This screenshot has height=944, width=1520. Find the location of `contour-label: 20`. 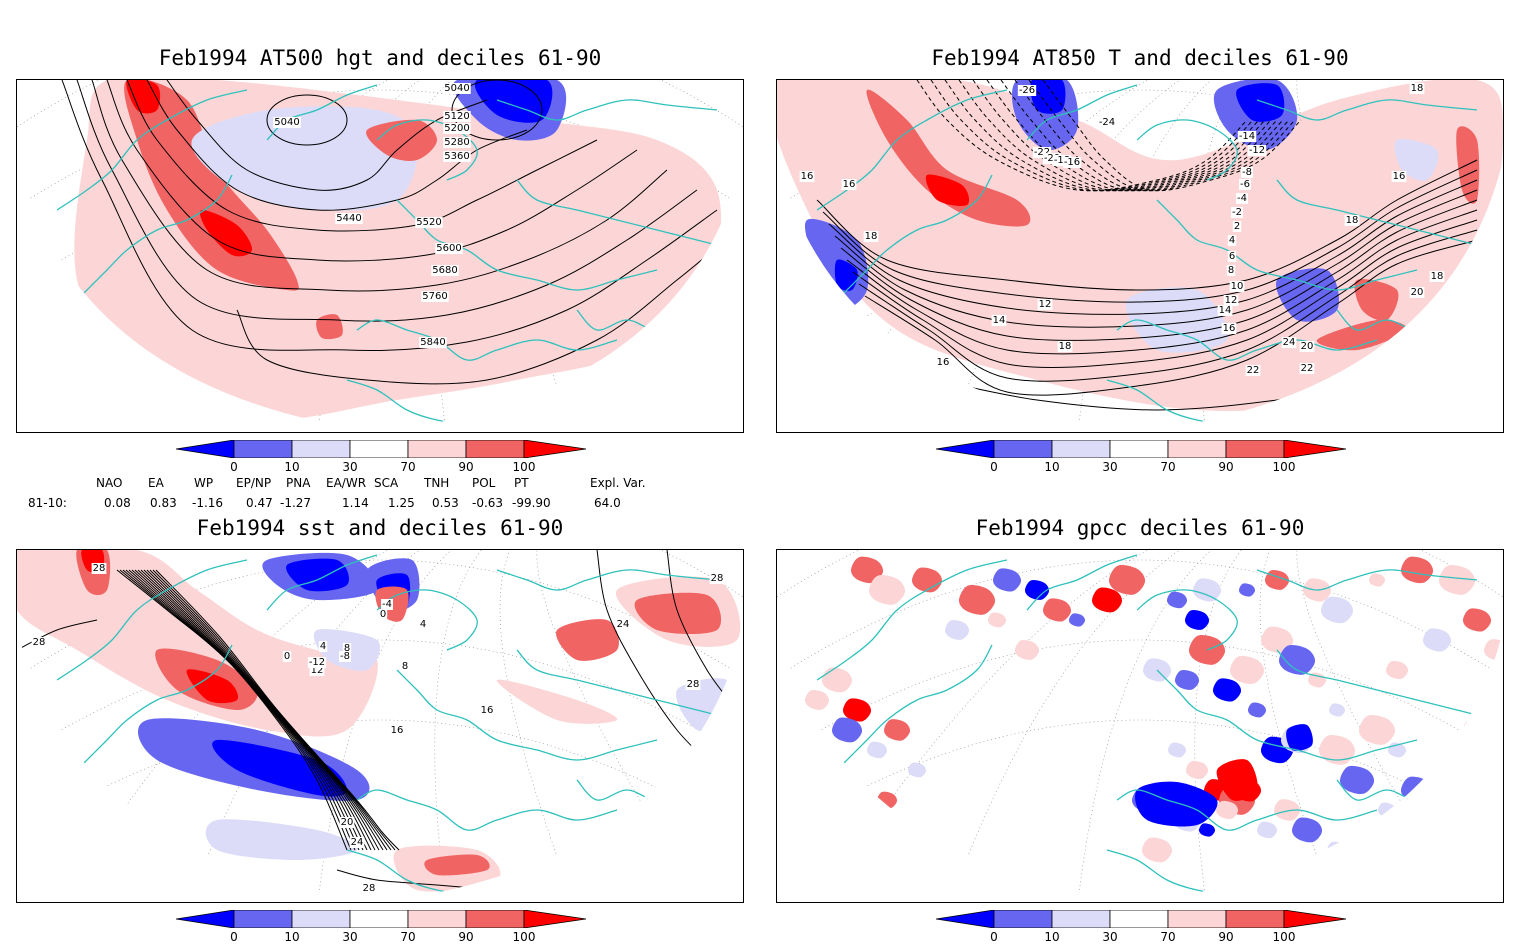

contour-label: 20 is located at coordinates (1417, 292).